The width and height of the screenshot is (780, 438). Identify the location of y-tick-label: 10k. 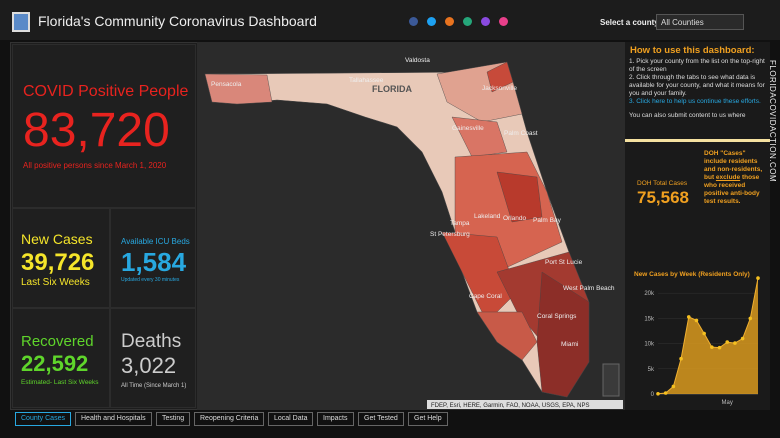
(649, 345).